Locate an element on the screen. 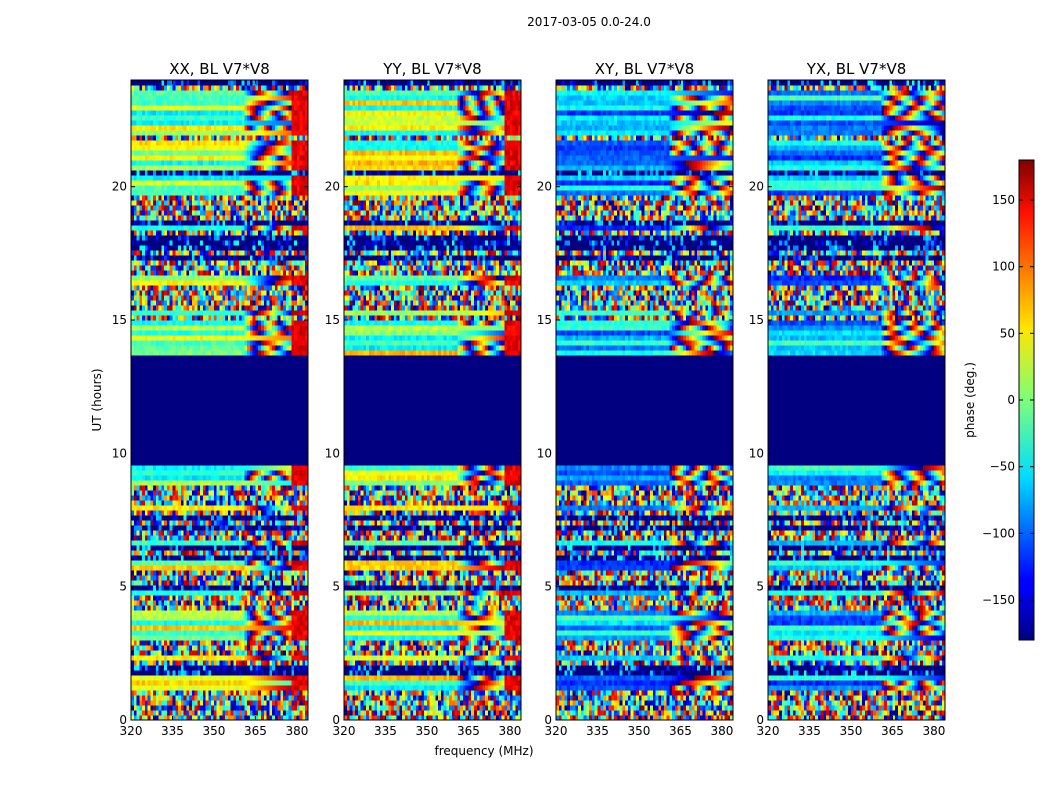 The image size is (1050, 800). panel-title: XX, BL V7*V8 is located at coordinates (219, 69).